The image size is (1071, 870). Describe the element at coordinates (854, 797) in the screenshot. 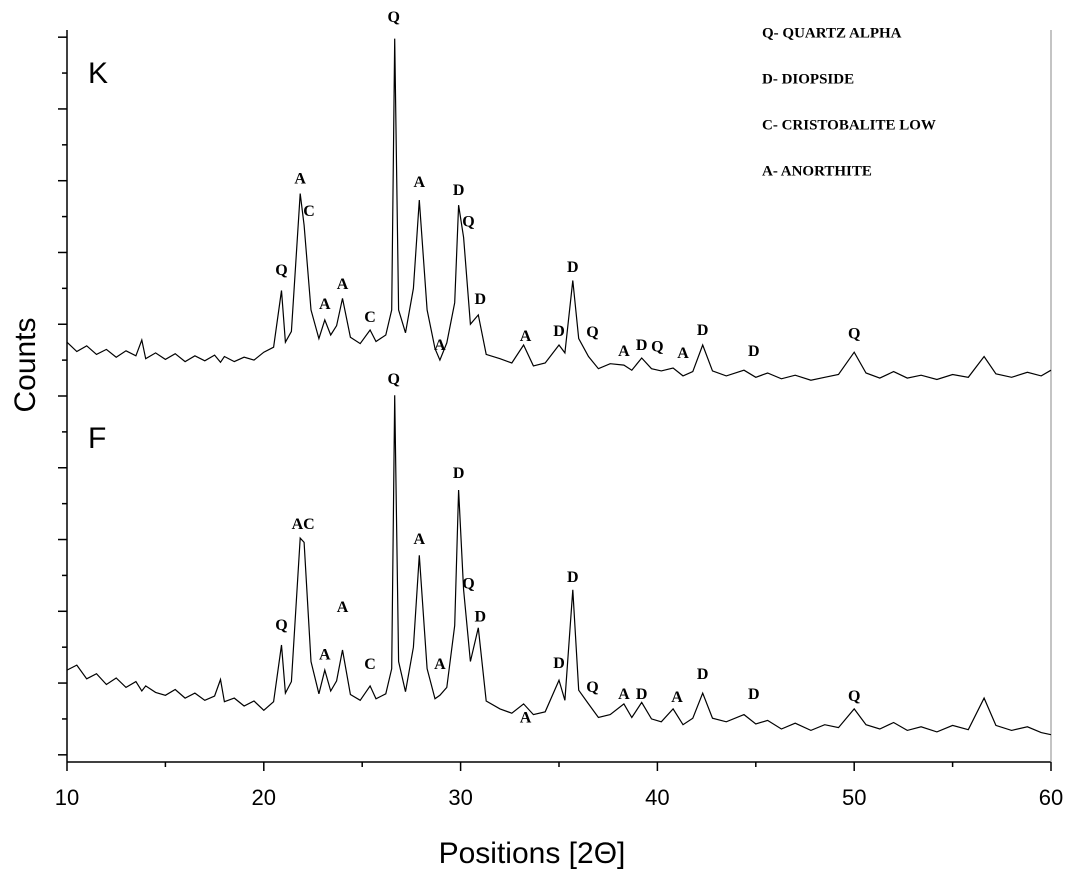

I see `x-tick-label: 50` at that location.